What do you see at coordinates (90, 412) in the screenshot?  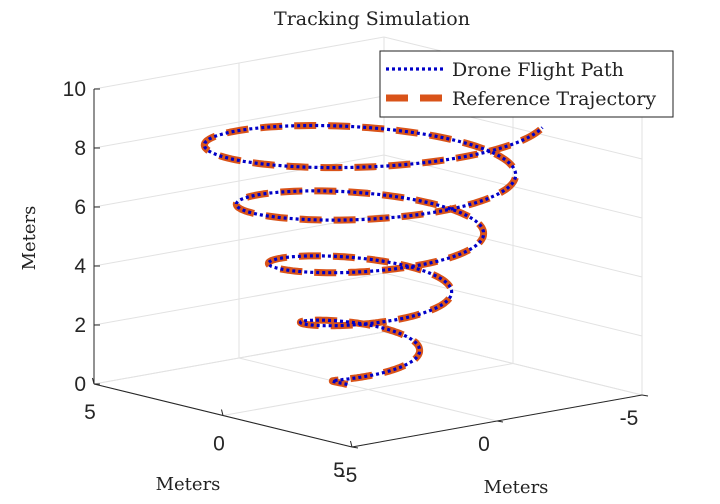 I see `x-tick-label: 5` at bounding box center [90, 412].